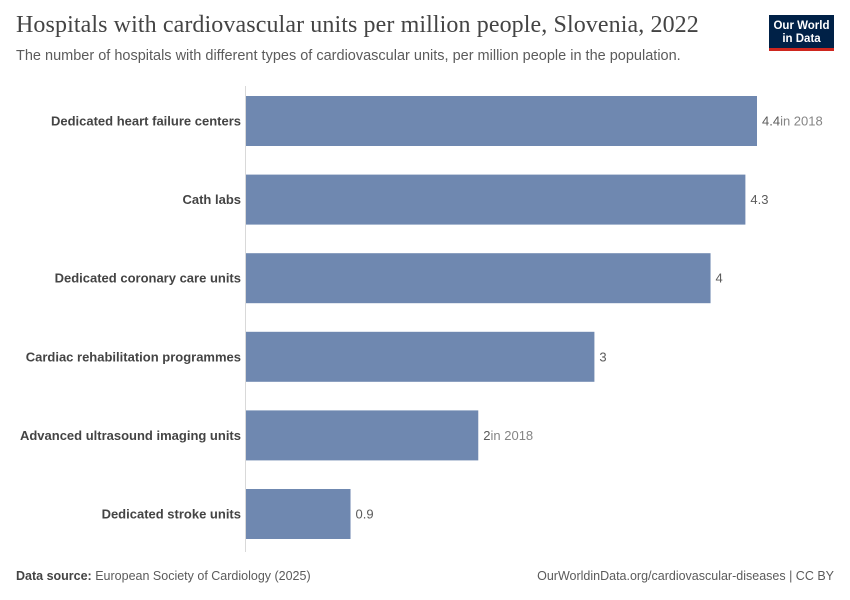  Describe the element at coordinates (148, 278) in the screenshot. I see `category-label: Dedicated coronary care units` at that location.